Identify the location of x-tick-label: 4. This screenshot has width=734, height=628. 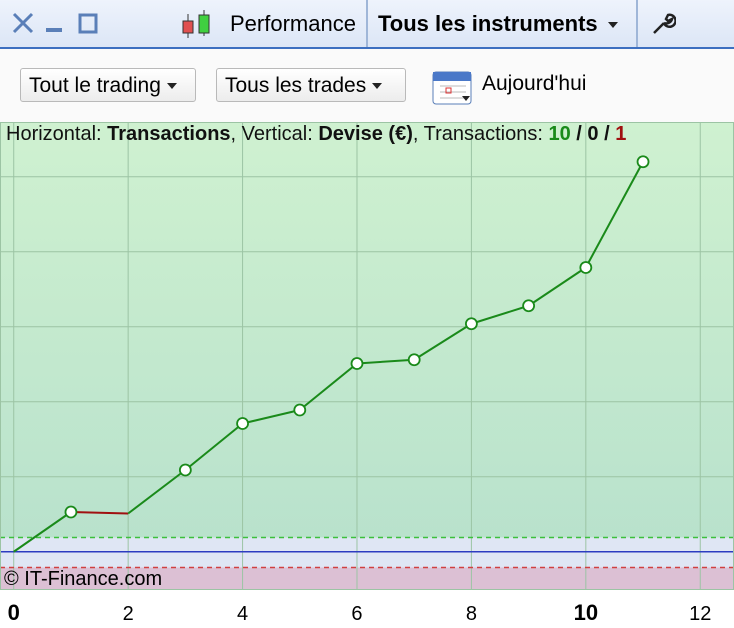
(242, 614).